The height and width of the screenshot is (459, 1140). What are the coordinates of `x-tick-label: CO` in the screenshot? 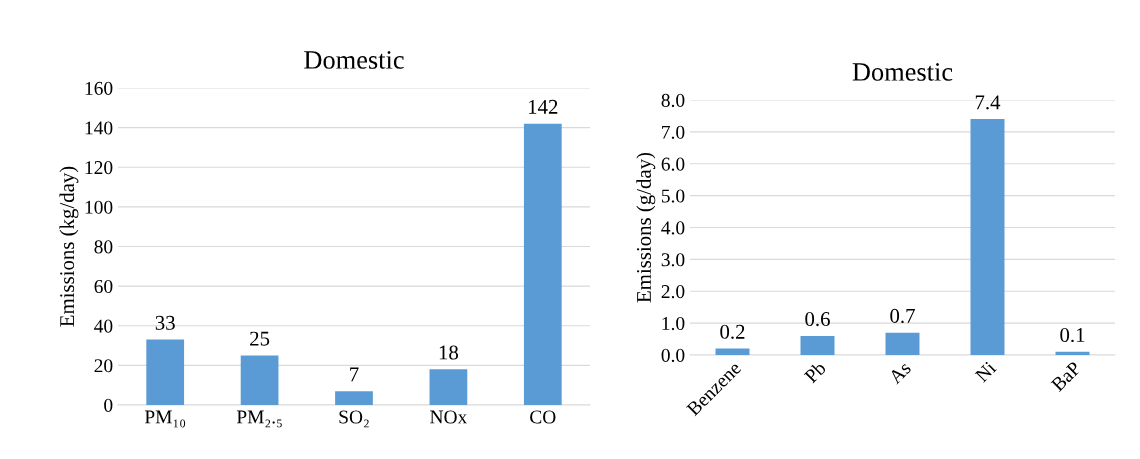 It's located at (543, 417).